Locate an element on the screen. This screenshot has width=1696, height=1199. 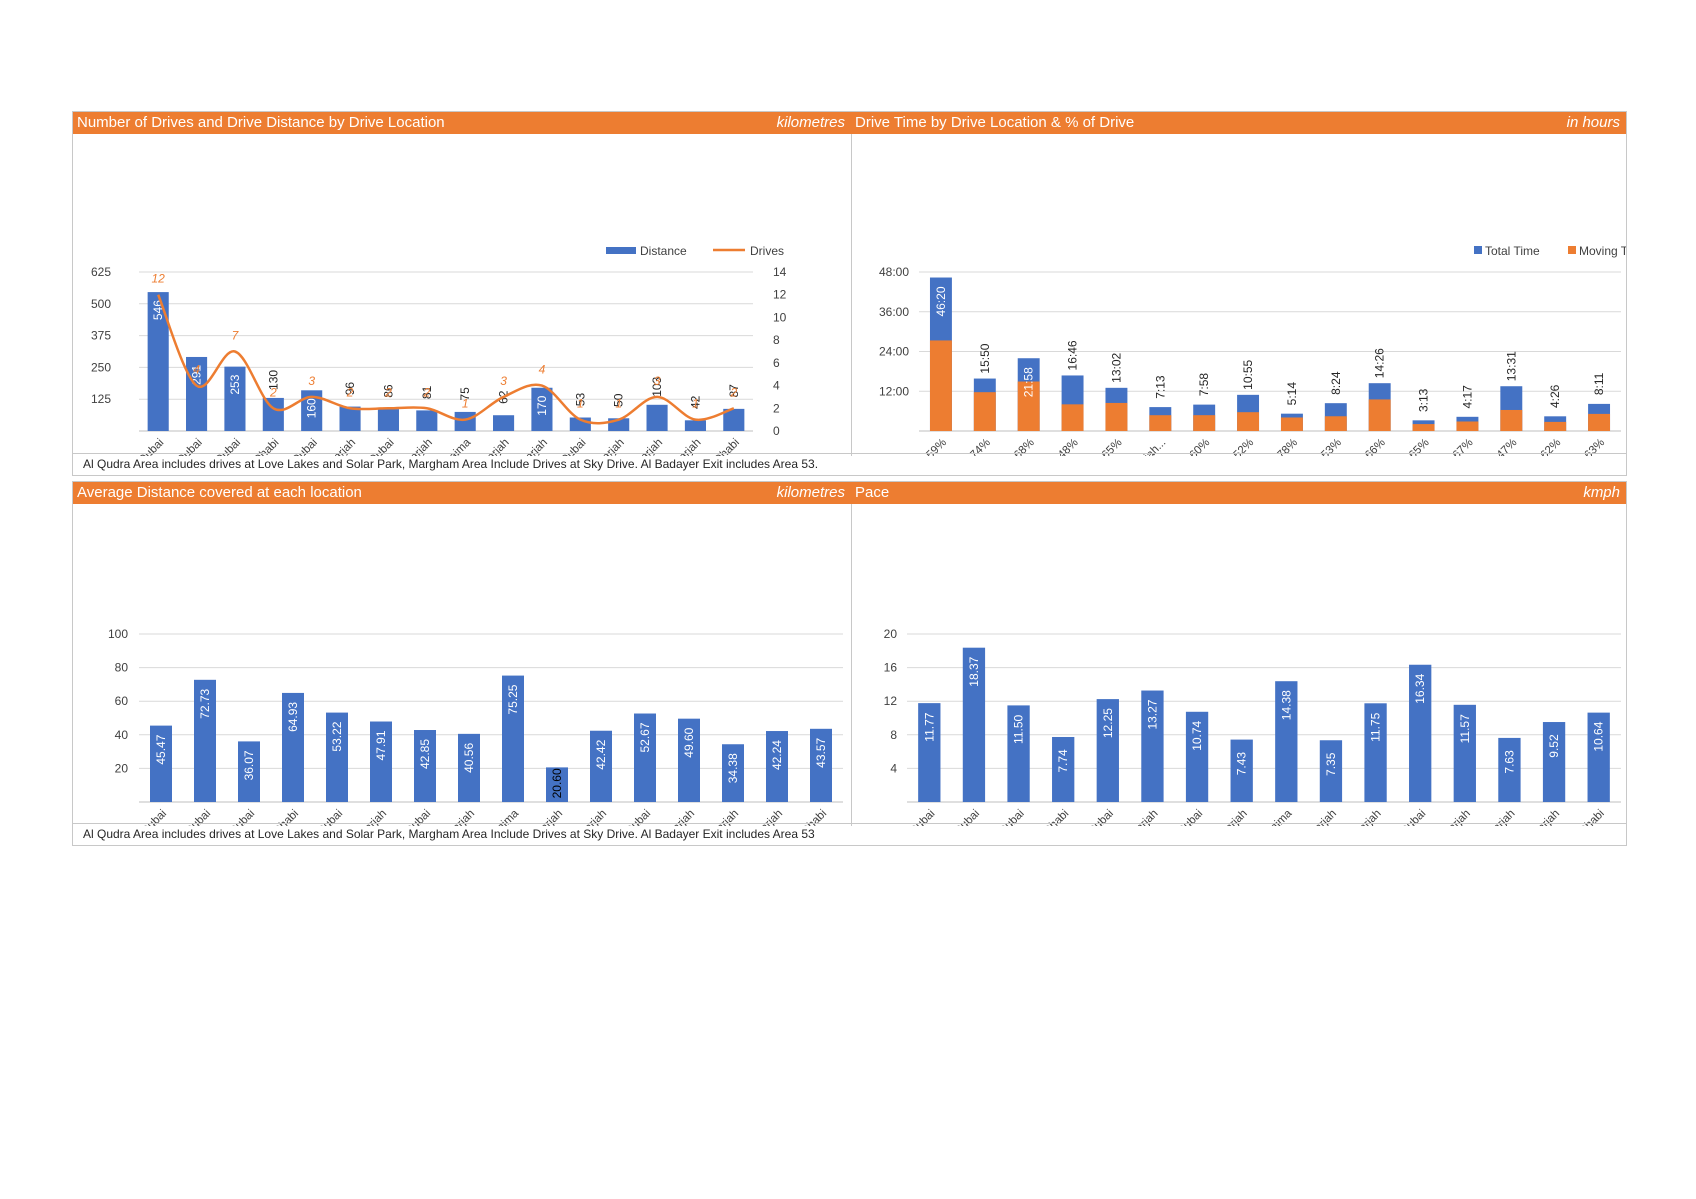
legend-swatch-distance is located at coordinates (621, 250).